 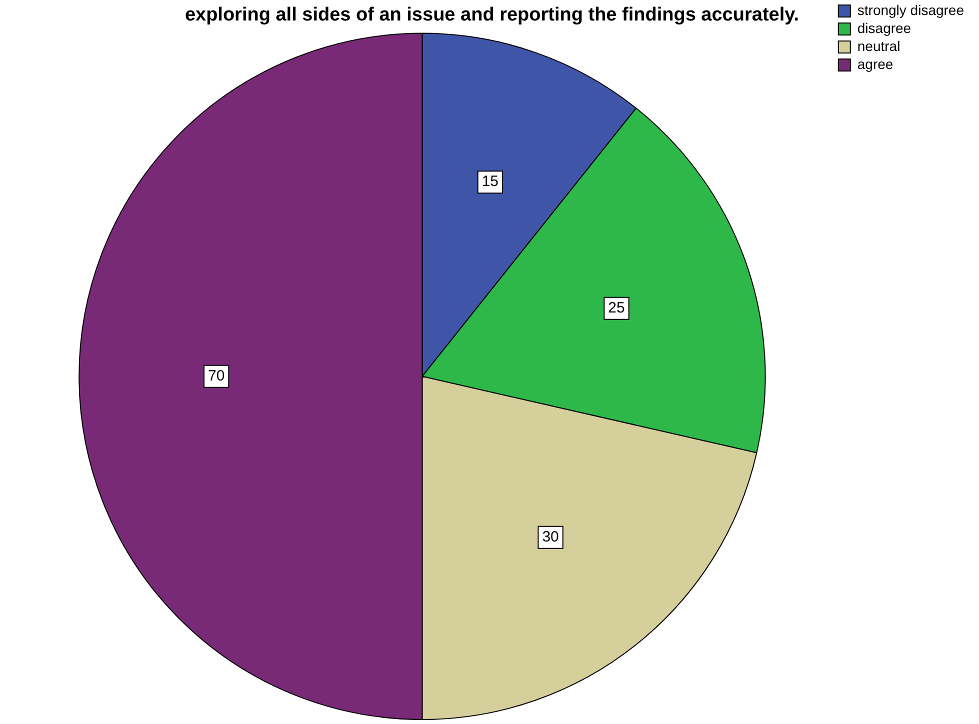 What do you see at coordinates (216, 376) in the screenshot?
I see `data-label: 70` at bounding box center [216, 376].